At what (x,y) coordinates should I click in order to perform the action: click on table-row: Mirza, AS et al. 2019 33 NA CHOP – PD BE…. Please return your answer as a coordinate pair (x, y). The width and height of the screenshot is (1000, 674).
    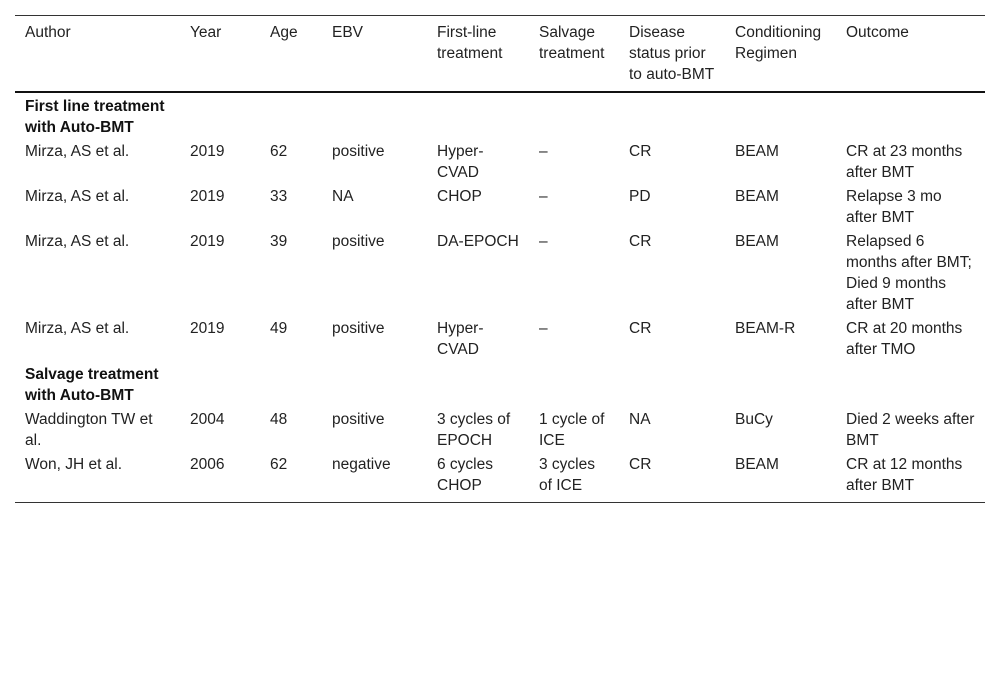
    Looking at the image, I should click on (500, 206).